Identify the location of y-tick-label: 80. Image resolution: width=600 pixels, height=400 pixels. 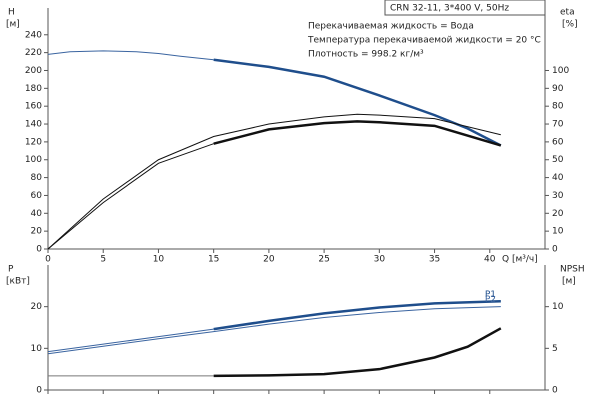
(37, 178).